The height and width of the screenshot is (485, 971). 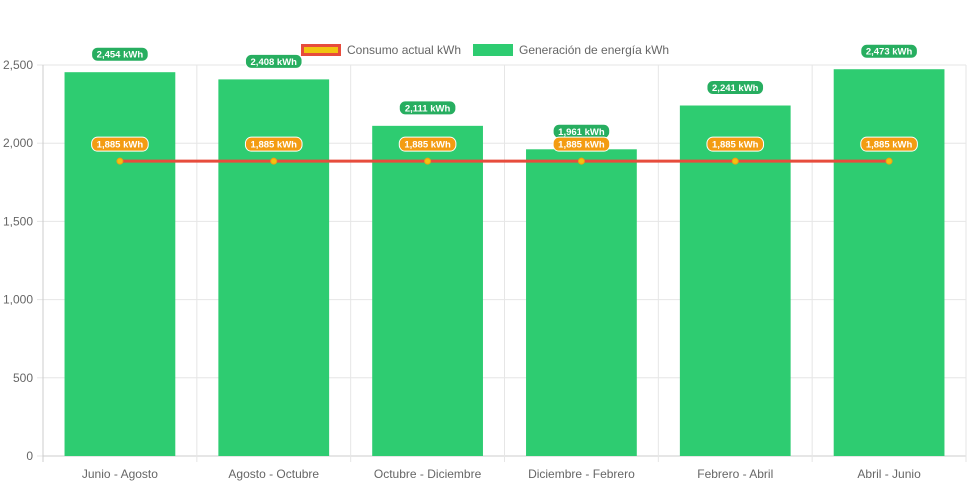 I want to click on x-tick-label: Diciembre - Febrero, so click(x=581, y=474).